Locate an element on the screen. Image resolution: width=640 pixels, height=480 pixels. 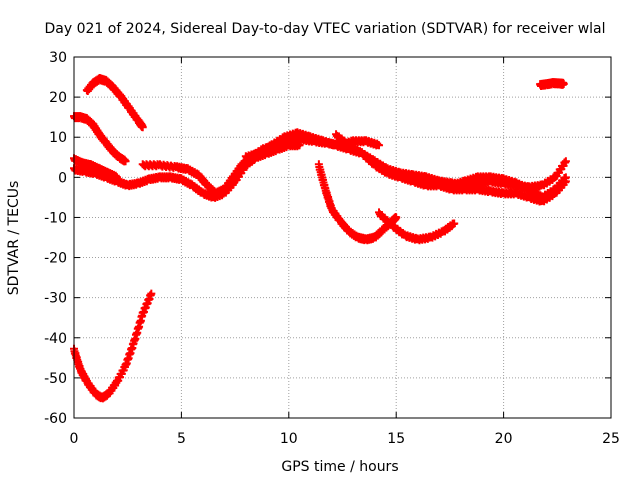
y-tick-label: 20 is located at coordinates (58, 98).